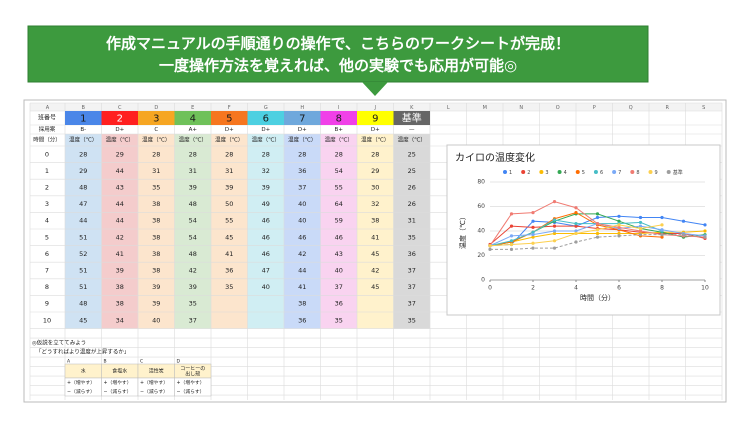 The height and width of the screenshot is (427, 750). Describe the element at coordinates (302, 119) in the screenshot. I see `group-label: 7` at that location.